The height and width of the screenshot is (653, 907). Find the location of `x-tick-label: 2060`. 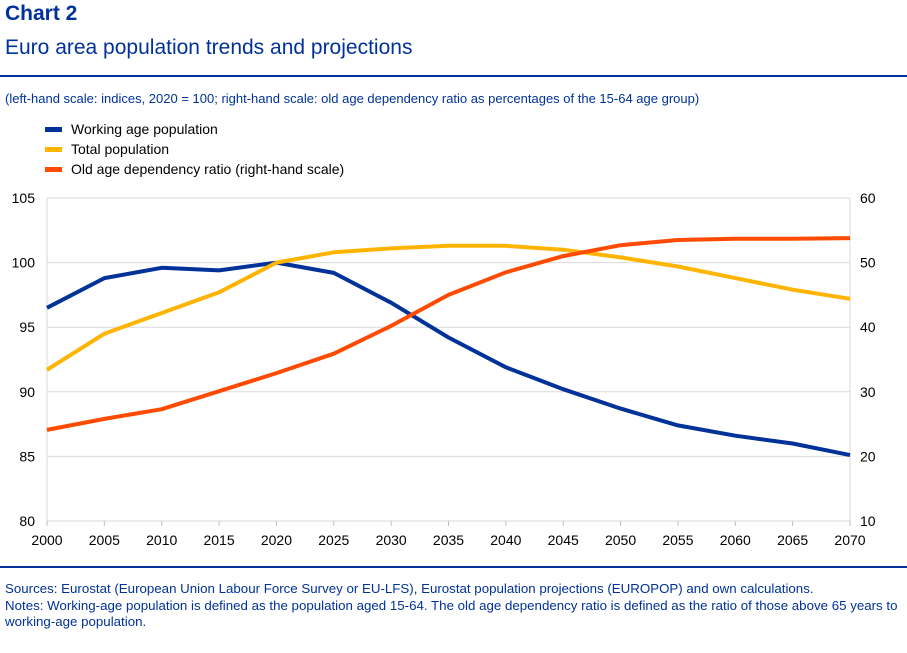

x-tick-label: 2060 is located at coordinates (735, 540).